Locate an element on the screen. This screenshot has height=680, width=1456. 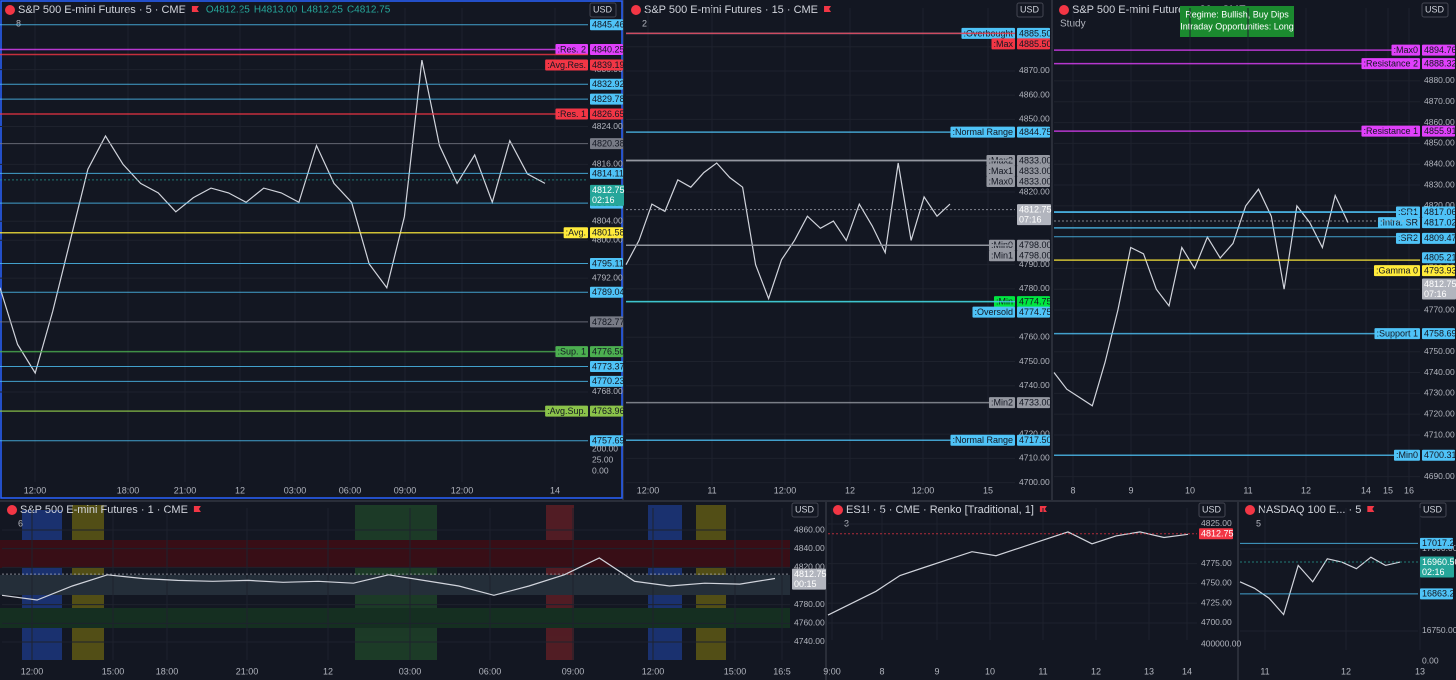
level-price: 4700.31 is located at coordinates (1440, 455).